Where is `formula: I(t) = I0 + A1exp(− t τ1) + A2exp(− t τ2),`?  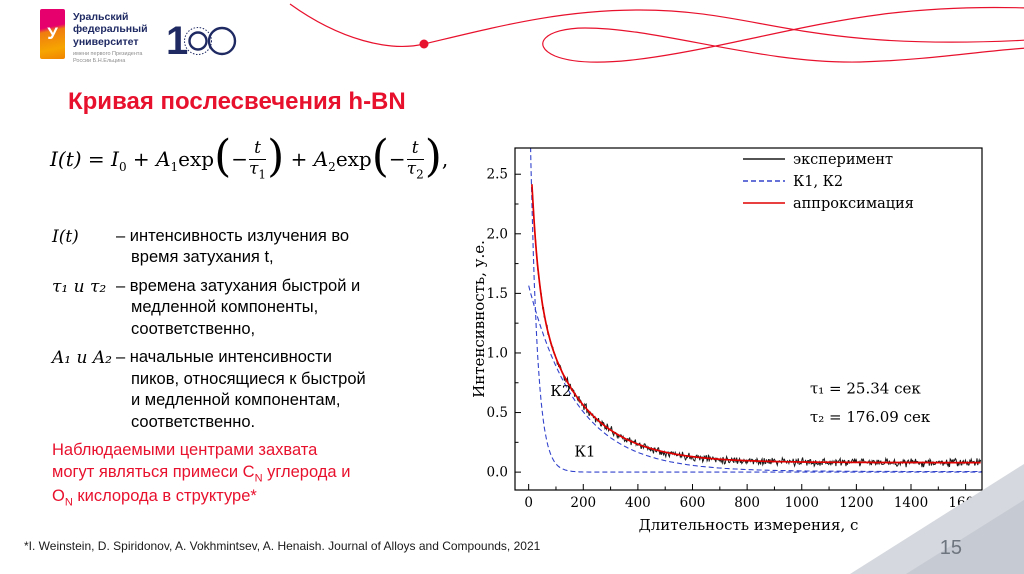
formula: I(t) = I0 + A1exp(− t τ1) + A2exp(− t τ2), is located at coordinates (249, 158).